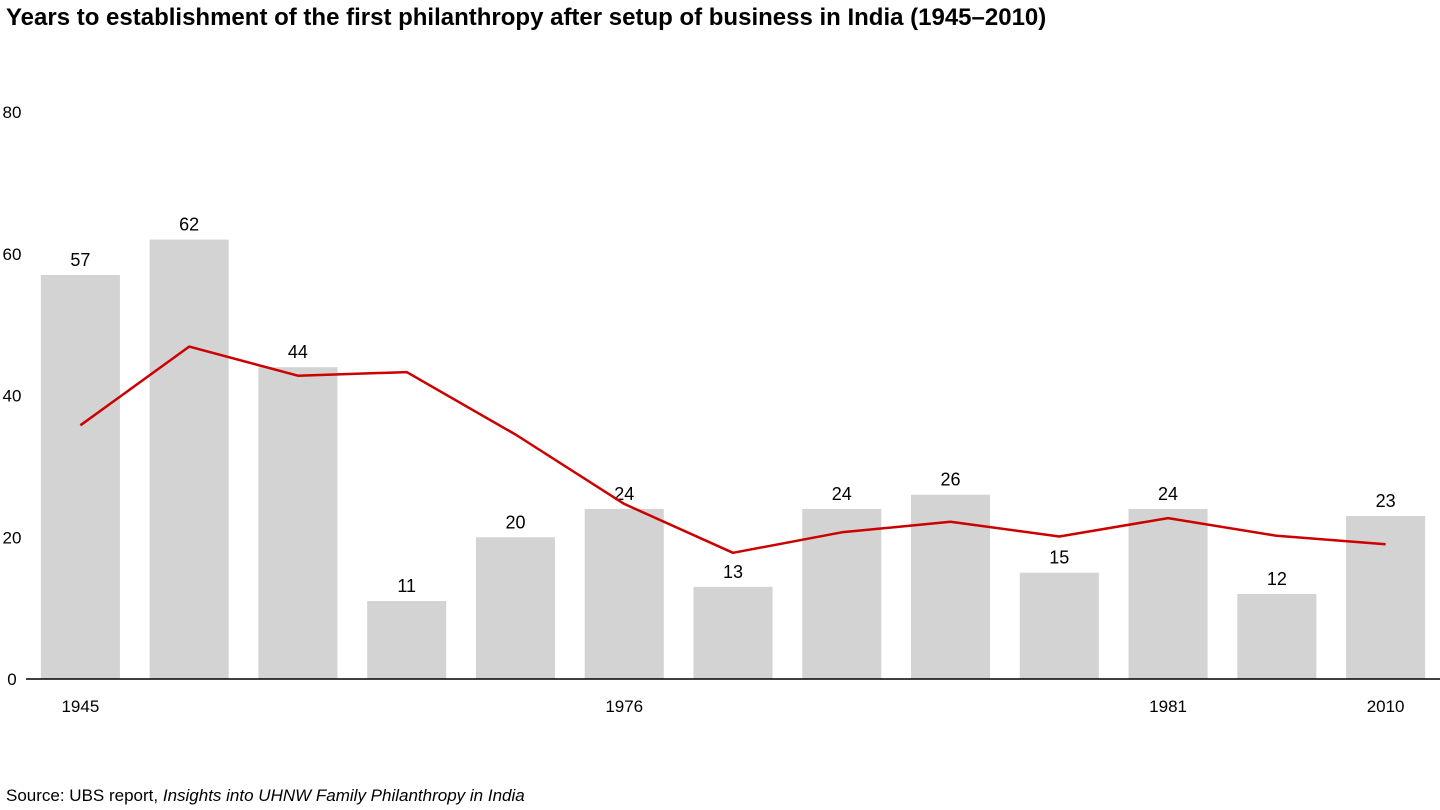  Describe the element at coordinates (84, 795) in the screenshot. I see `source-prefix: Source: UBS report,` at that location.